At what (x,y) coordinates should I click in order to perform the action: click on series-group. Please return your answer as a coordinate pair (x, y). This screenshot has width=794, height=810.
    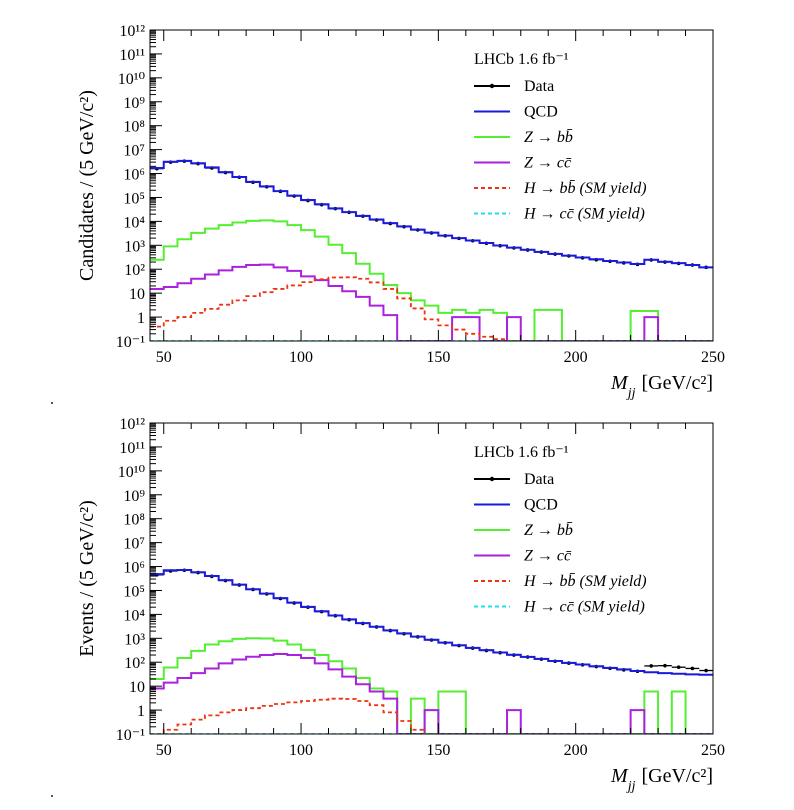
    Looking at the image, I should click on (431, 651).